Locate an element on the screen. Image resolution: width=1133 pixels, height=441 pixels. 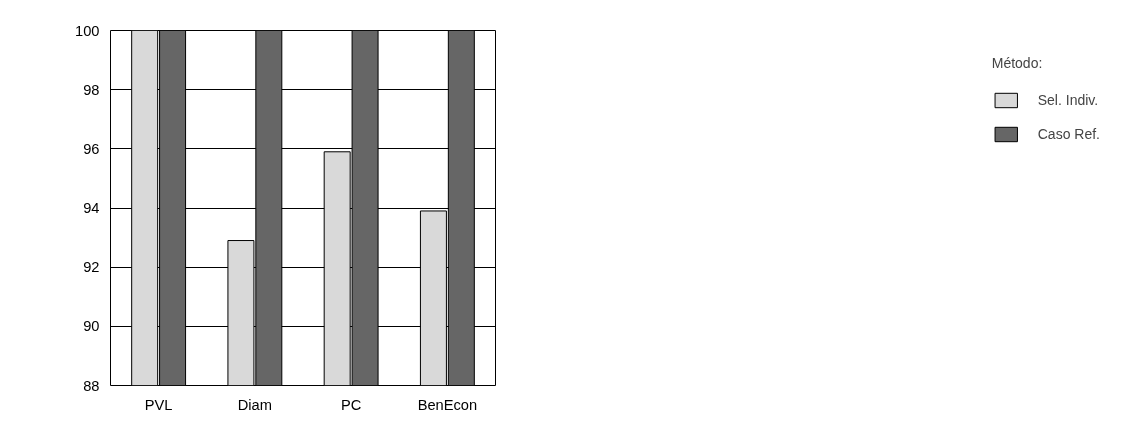
y-tick-label: 92 is located at coordinates (91, 267).